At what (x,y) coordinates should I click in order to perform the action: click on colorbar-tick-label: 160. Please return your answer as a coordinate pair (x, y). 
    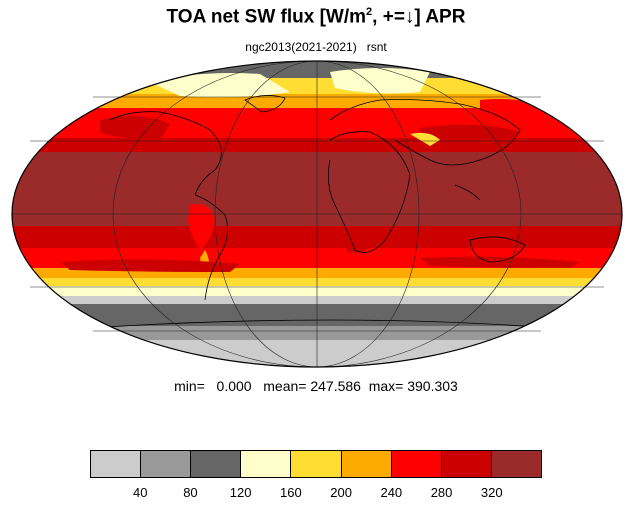
    Looking at the image, I should click on (291, 492).